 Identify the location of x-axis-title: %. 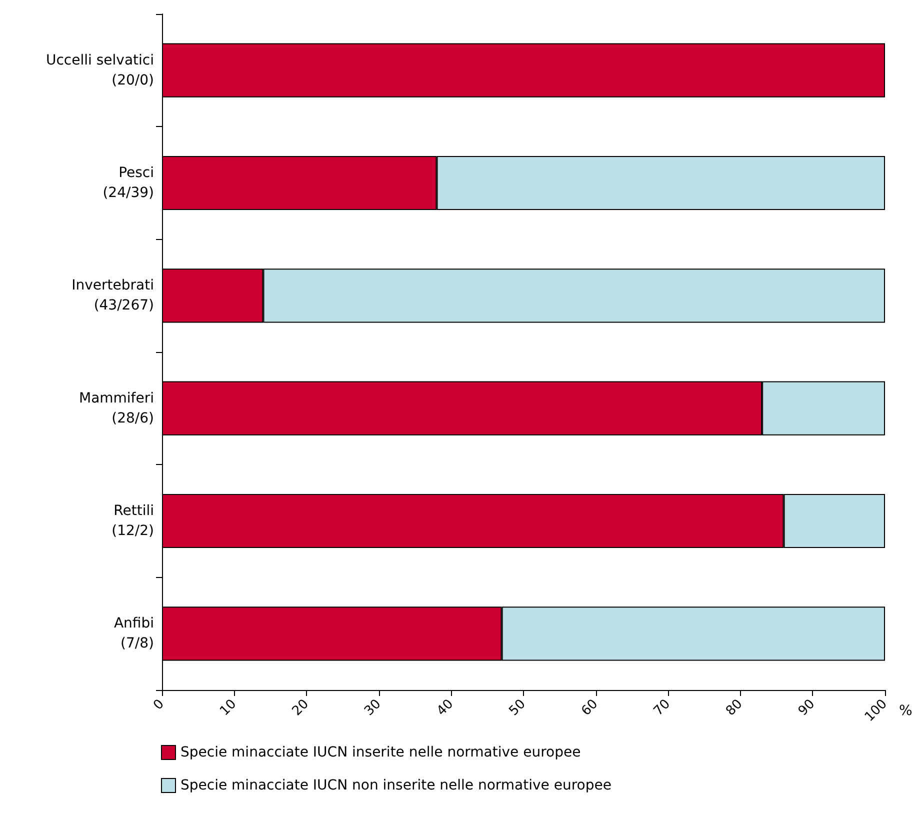
(905, 711).